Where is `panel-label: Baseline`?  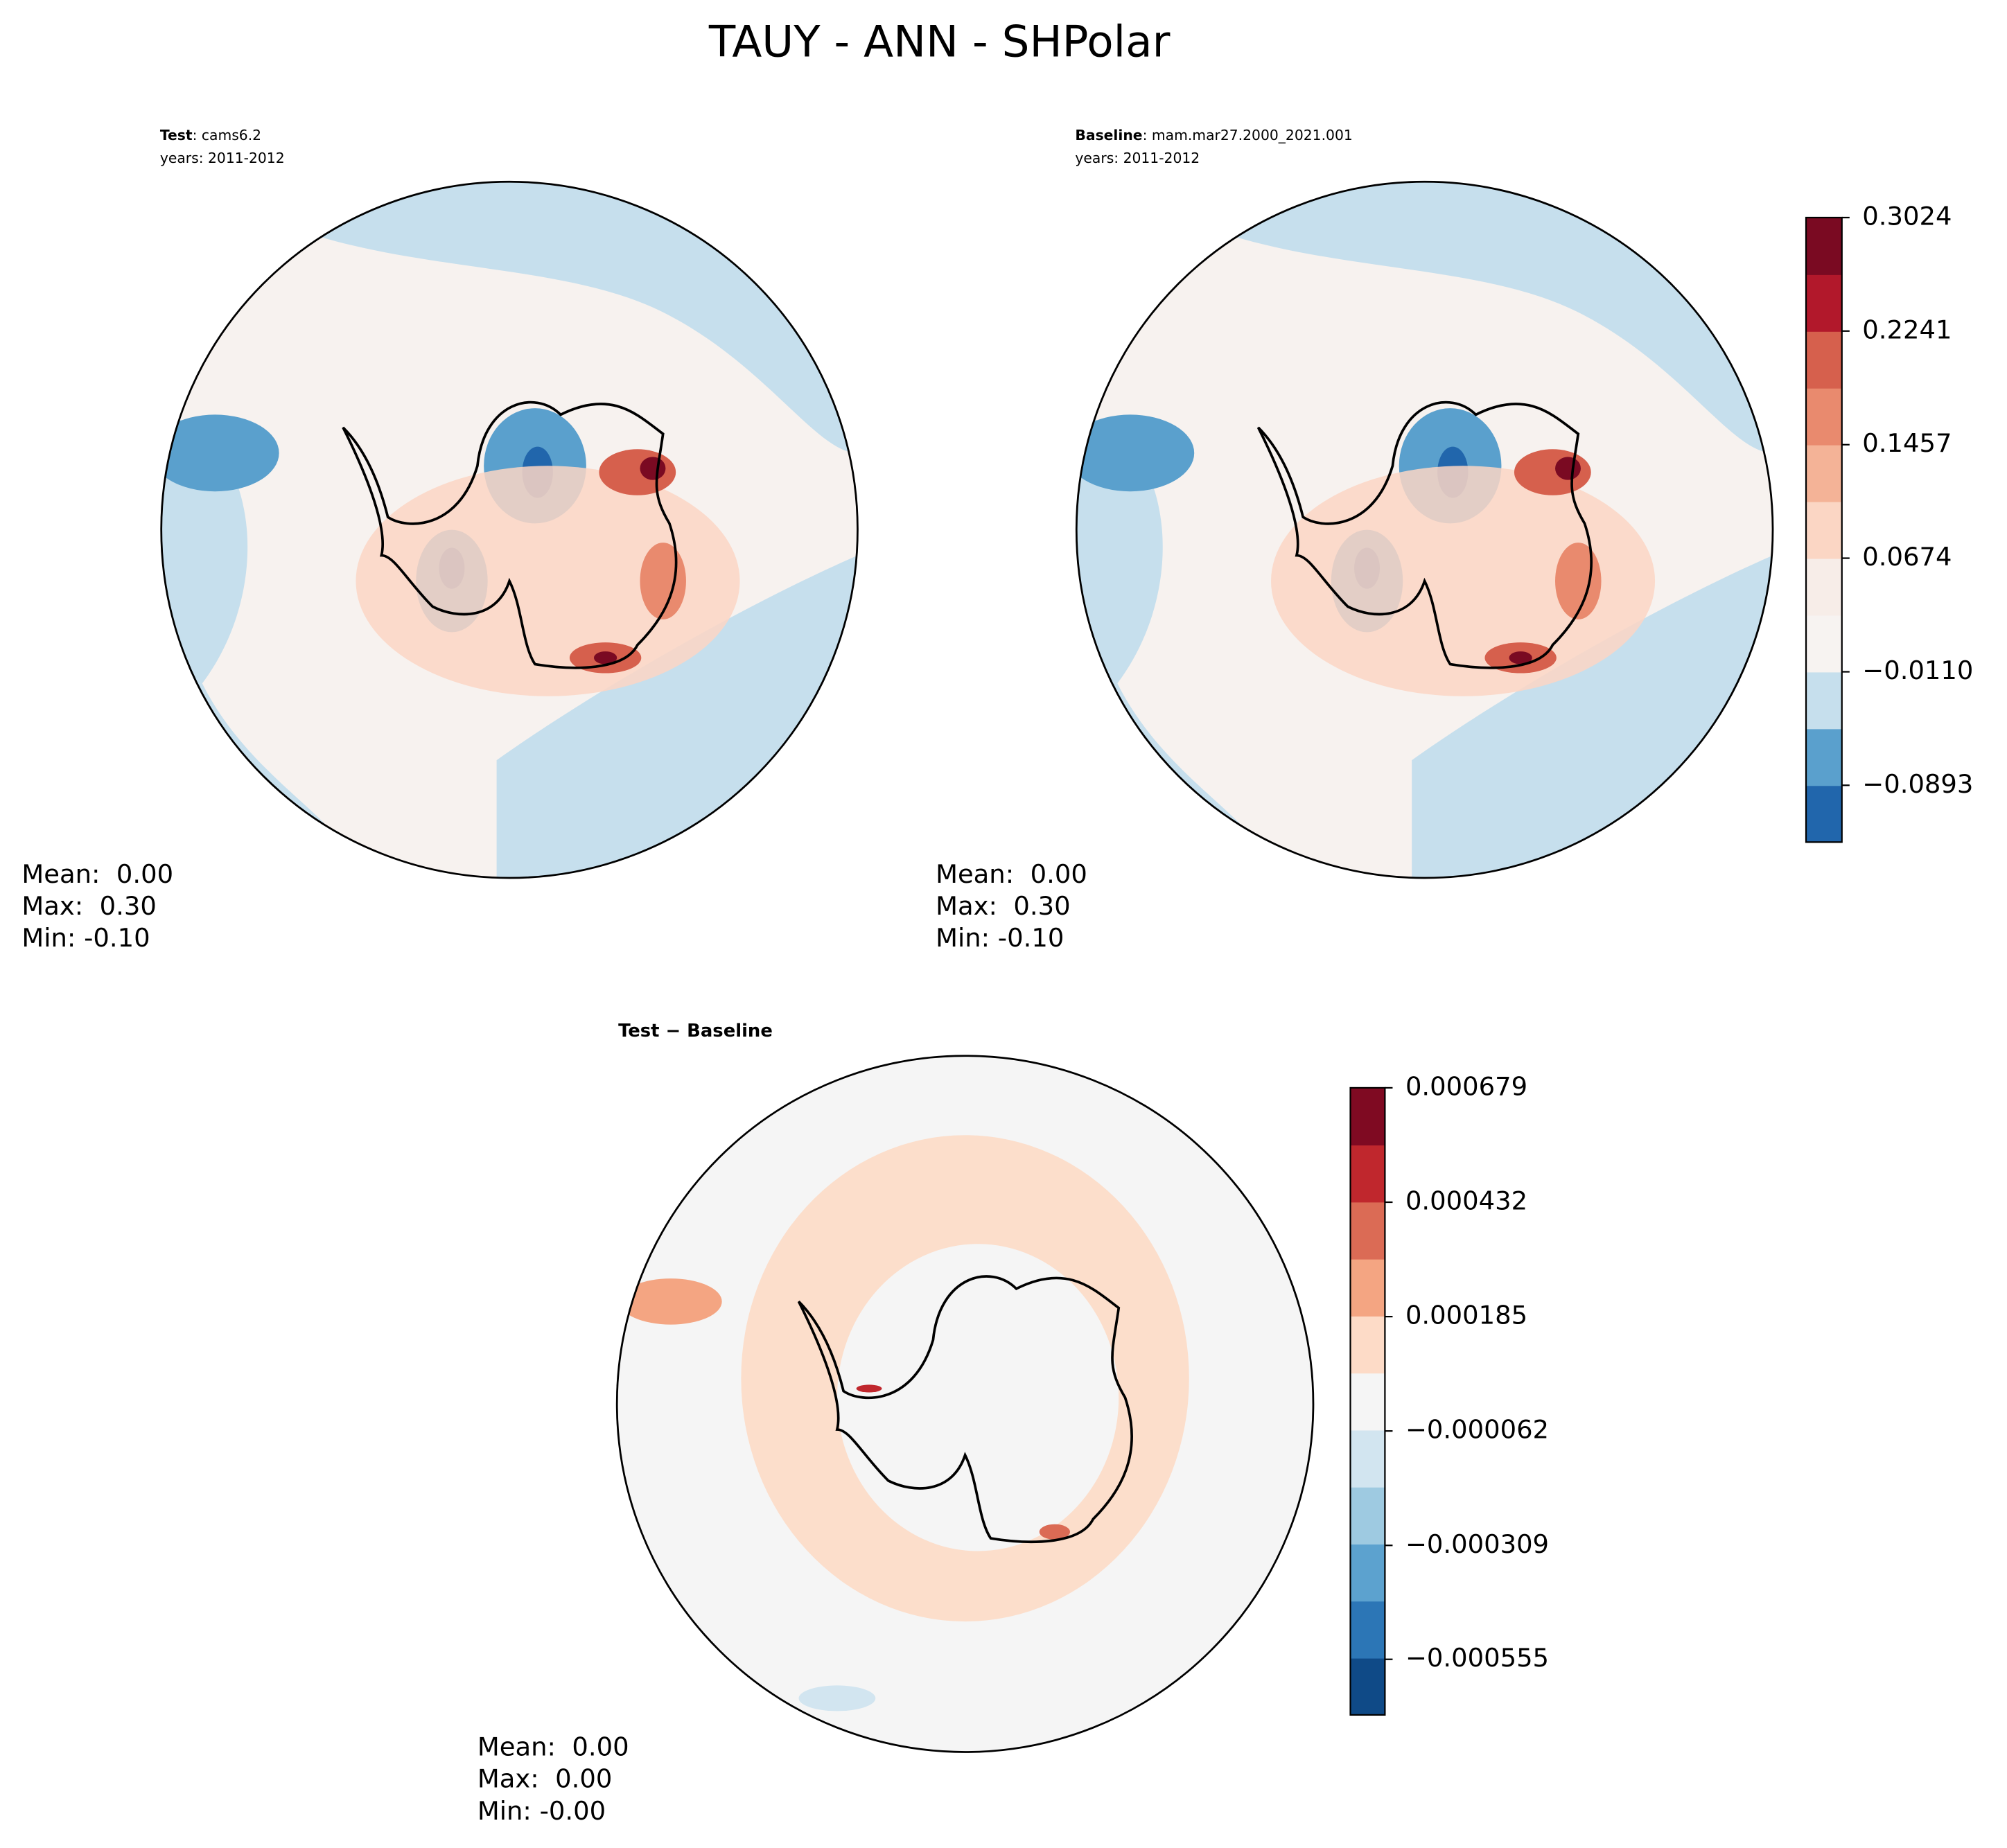
panel-label: Baseline is located at coordinates (1108, 135).